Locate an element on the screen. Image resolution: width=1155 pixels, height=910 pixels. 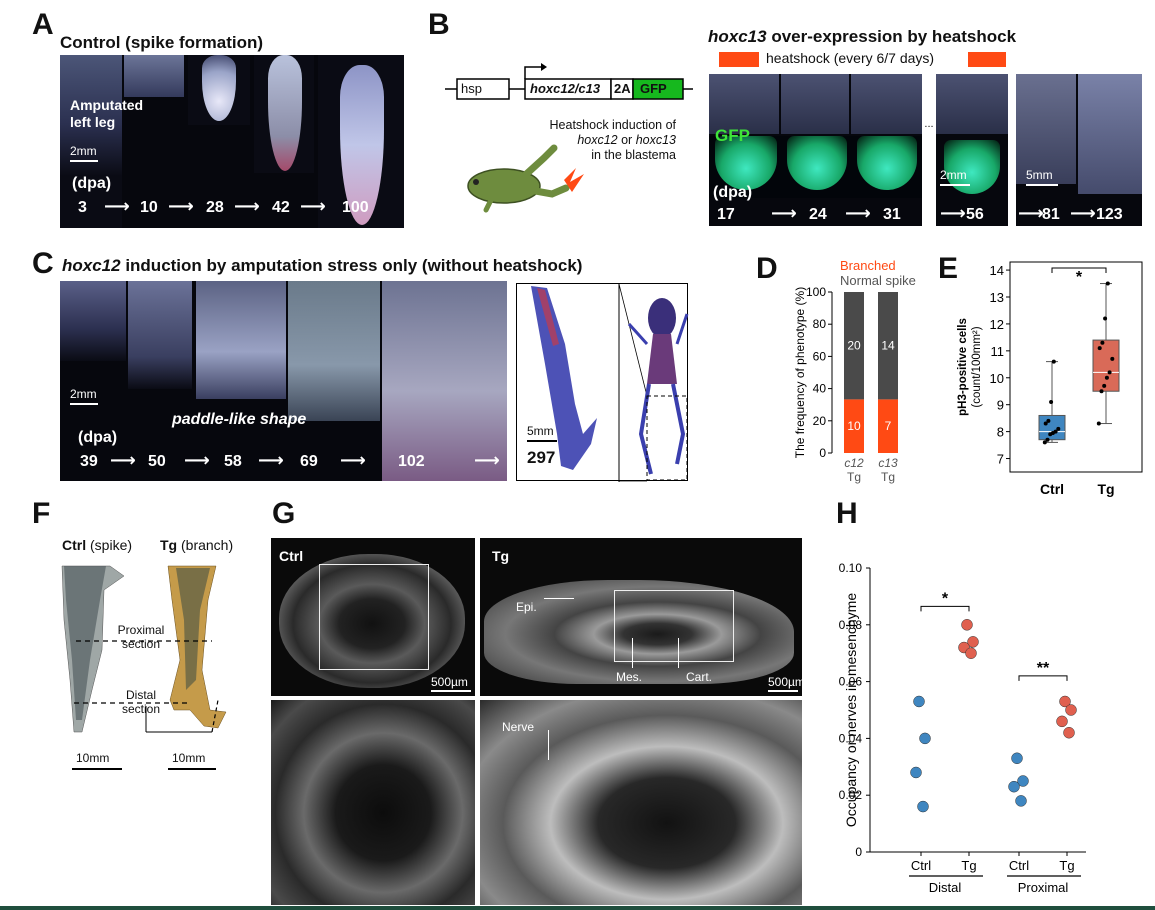
panel-f-label: F is located at coordinates (41, 513).